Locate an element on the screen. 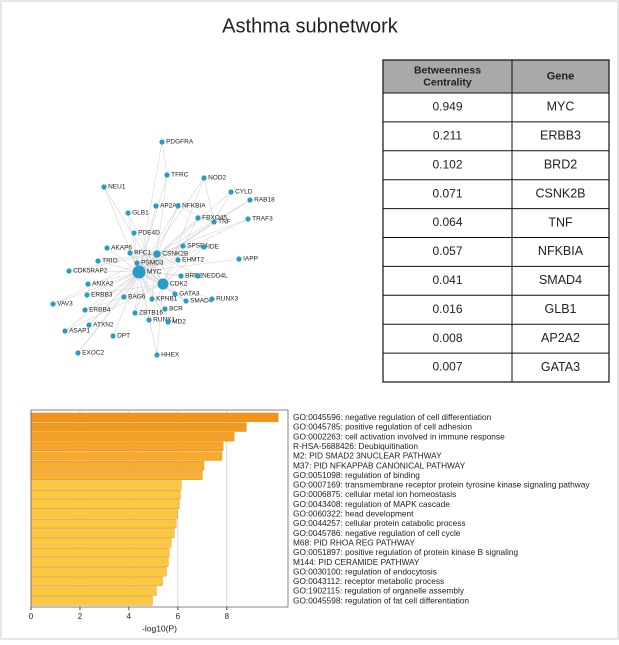 This screenshot has height=645, width=619. header-bg is located at coordinates (496, 76).